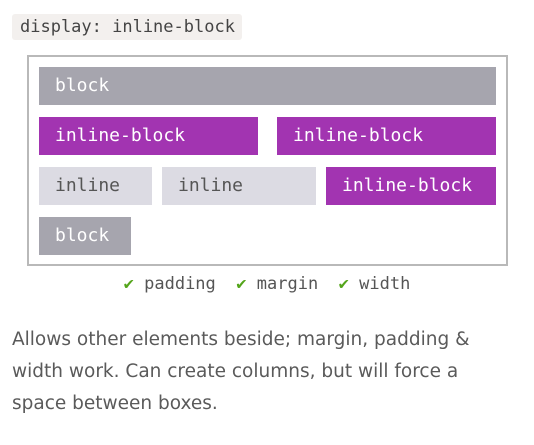 The height and width of the screenshot is (445, 534). What do you see at coordinates (85, 236) in the screenshot?
I see `block-box-2: block` at bounding box center [85, 236].